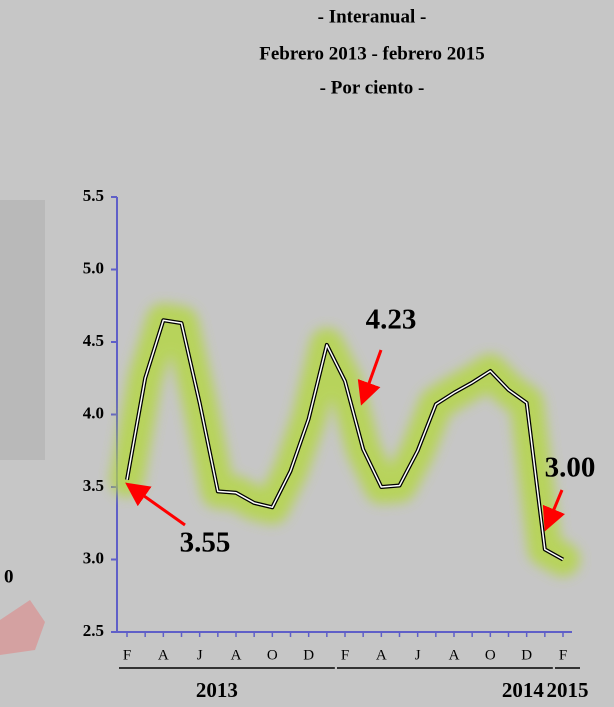 The image size is (614, 707). I want to click on y-tick-label: 2.5, so click(93, 630).